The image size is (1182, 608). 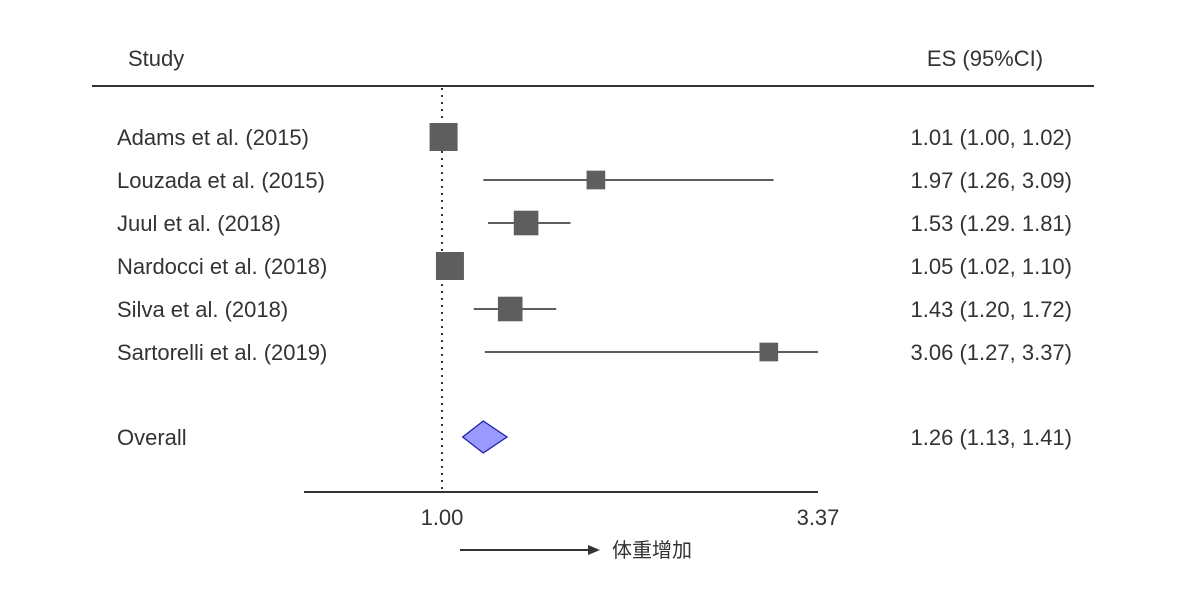 I want to click on study-name: Louzada et al. (2015), so click(x=221, y=180).